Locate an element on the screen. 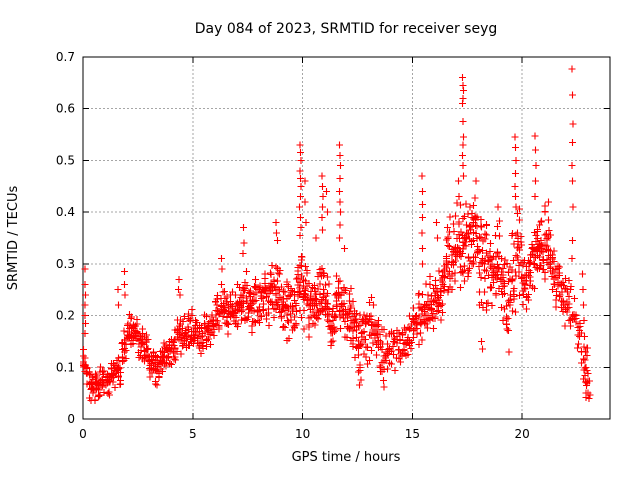 This screenshot has height=480, width=640. x-tick-label: 5 is located at coordinates (193, 434).